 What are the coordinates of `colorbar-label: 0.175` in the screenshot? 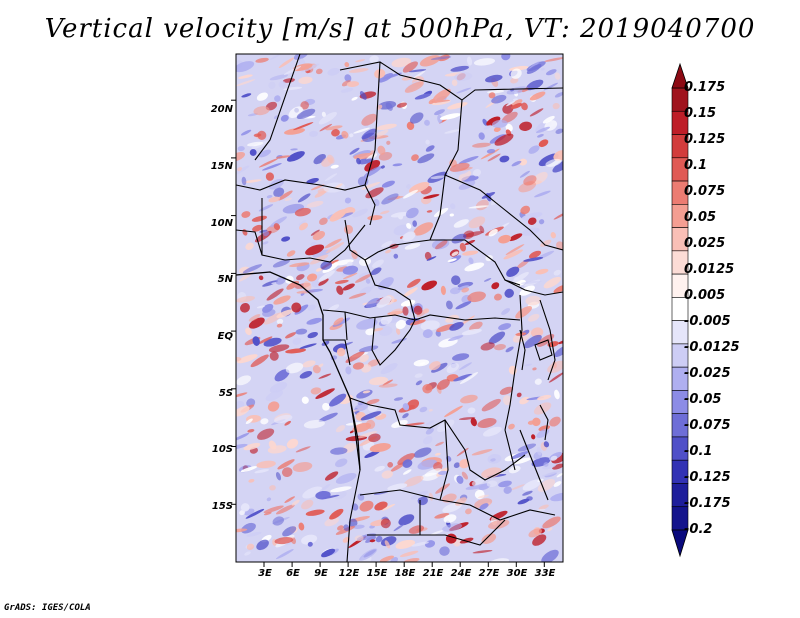 It's located at (705, 87).